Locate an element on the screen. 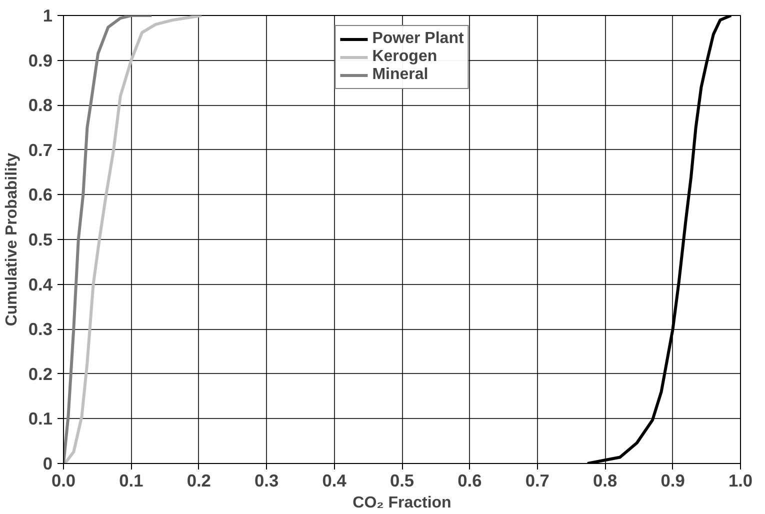  x-tick-label: 0.5 is located at coordinates (402, 480).